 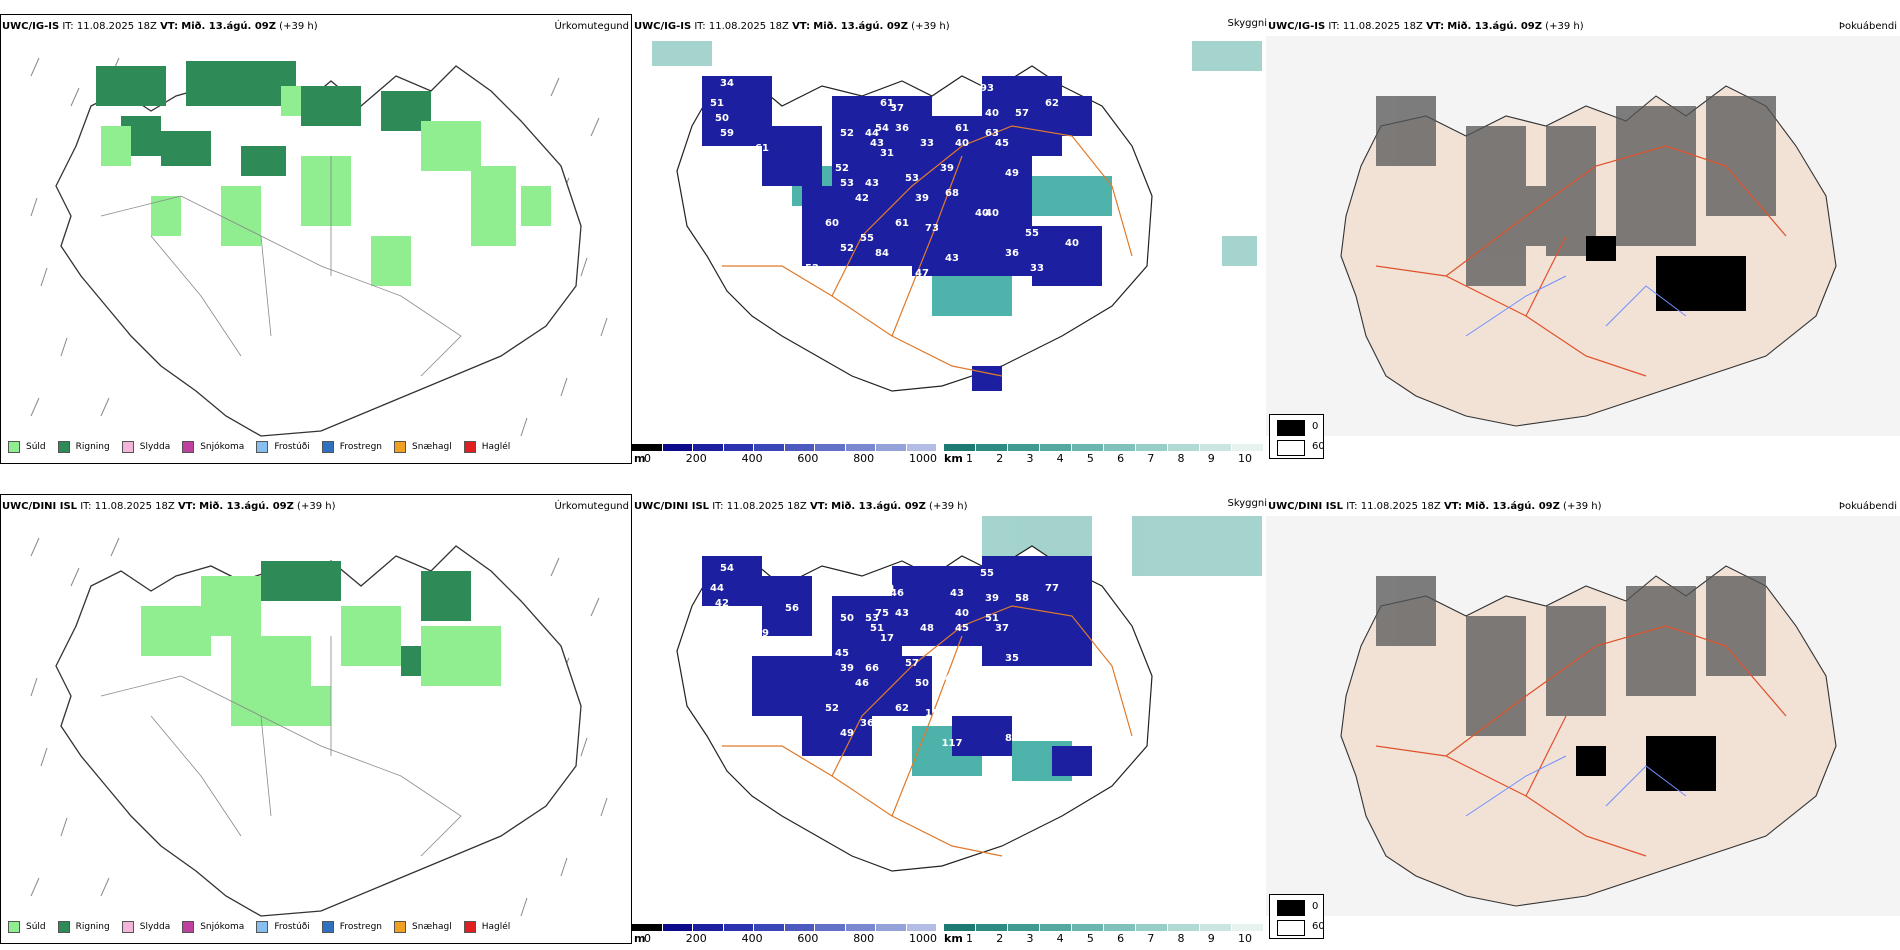 I want to click on legend-label: Súld, so click(x=36, y=927).